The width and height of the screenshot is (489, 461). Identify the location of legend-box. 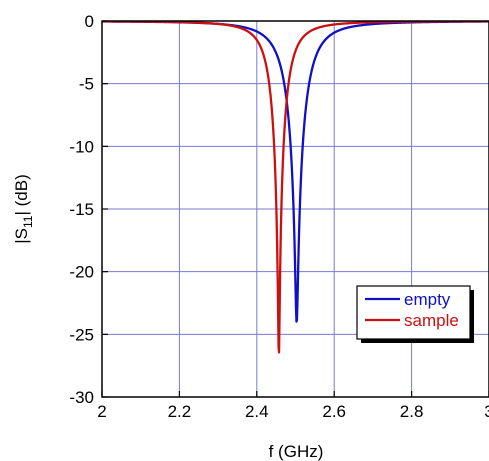
(413, 312).